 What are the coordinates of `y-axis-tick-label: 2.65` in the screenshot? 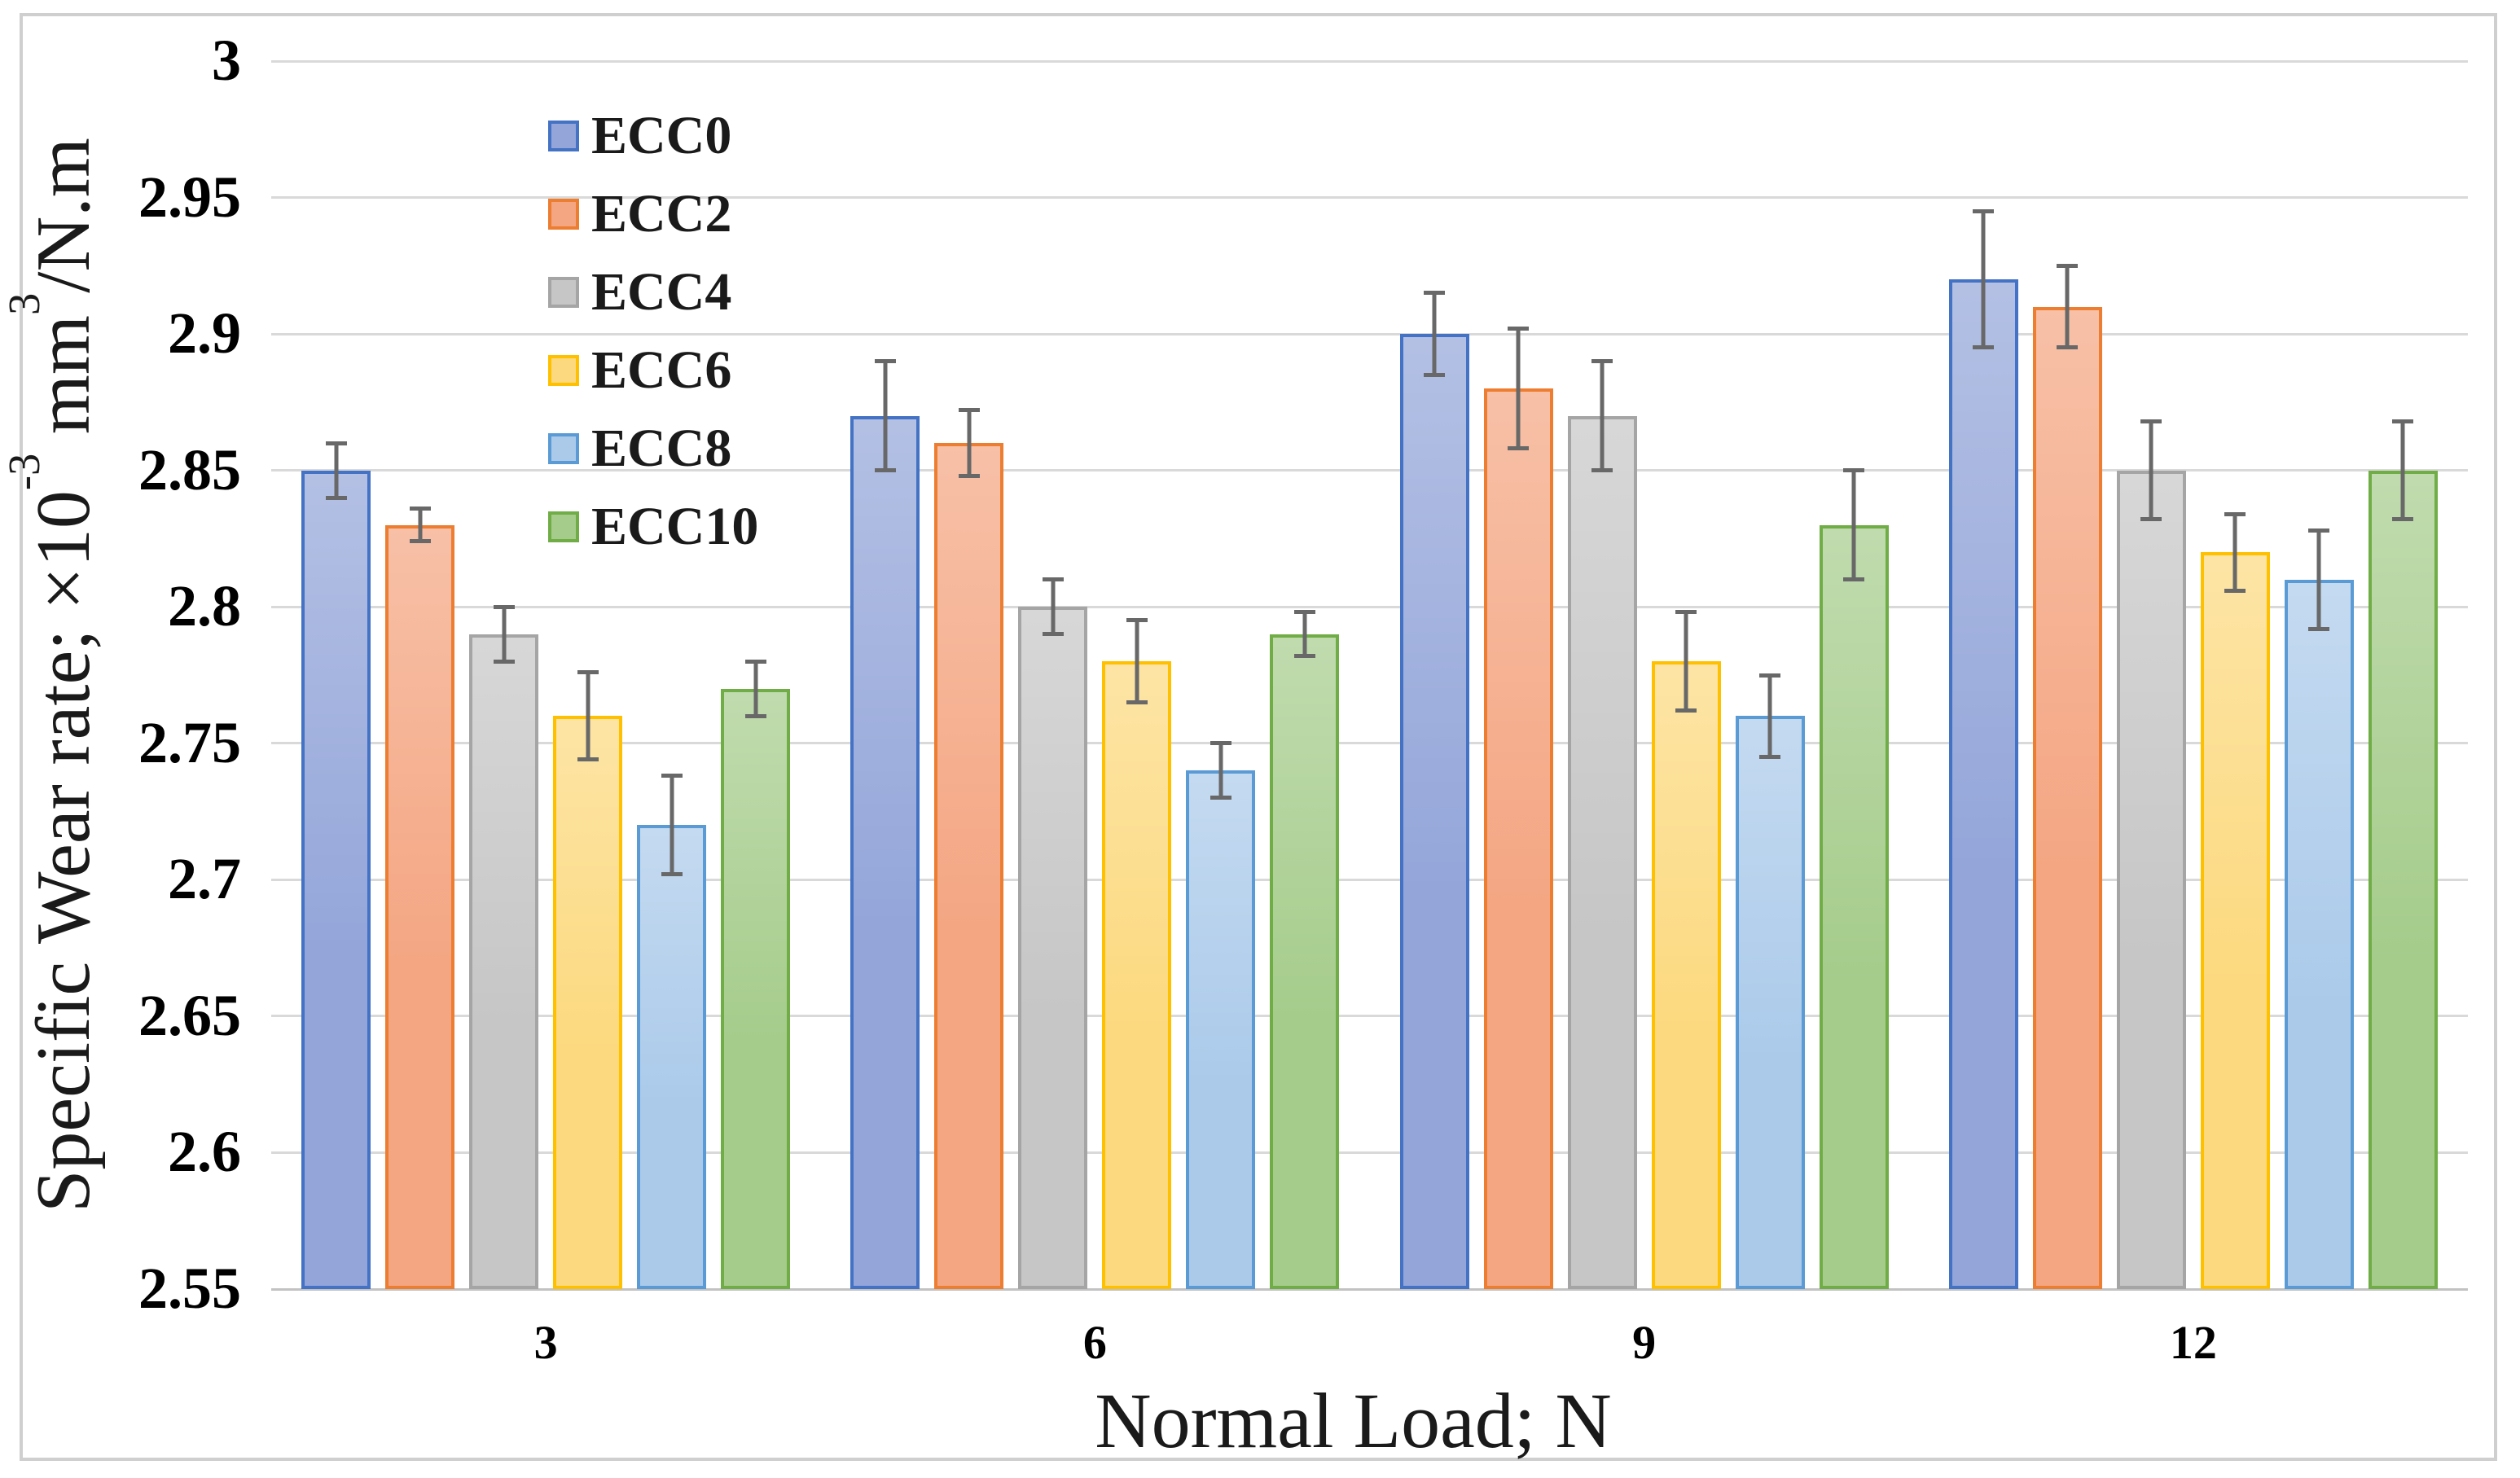 It's located at (189, 1015).